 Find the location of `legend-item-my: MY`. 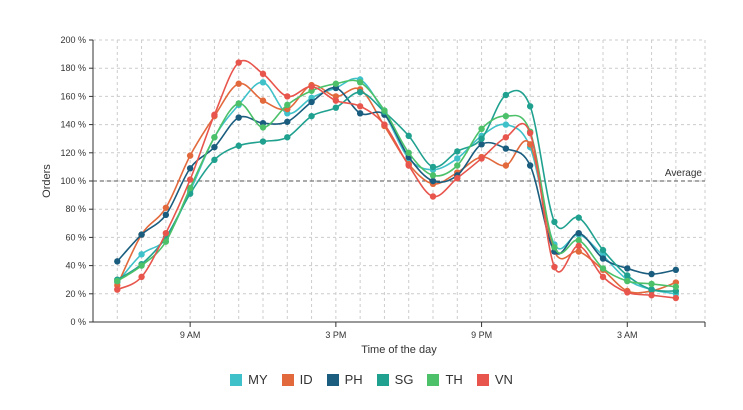

legend-item-my: MY is located at coordinates (249, 379).